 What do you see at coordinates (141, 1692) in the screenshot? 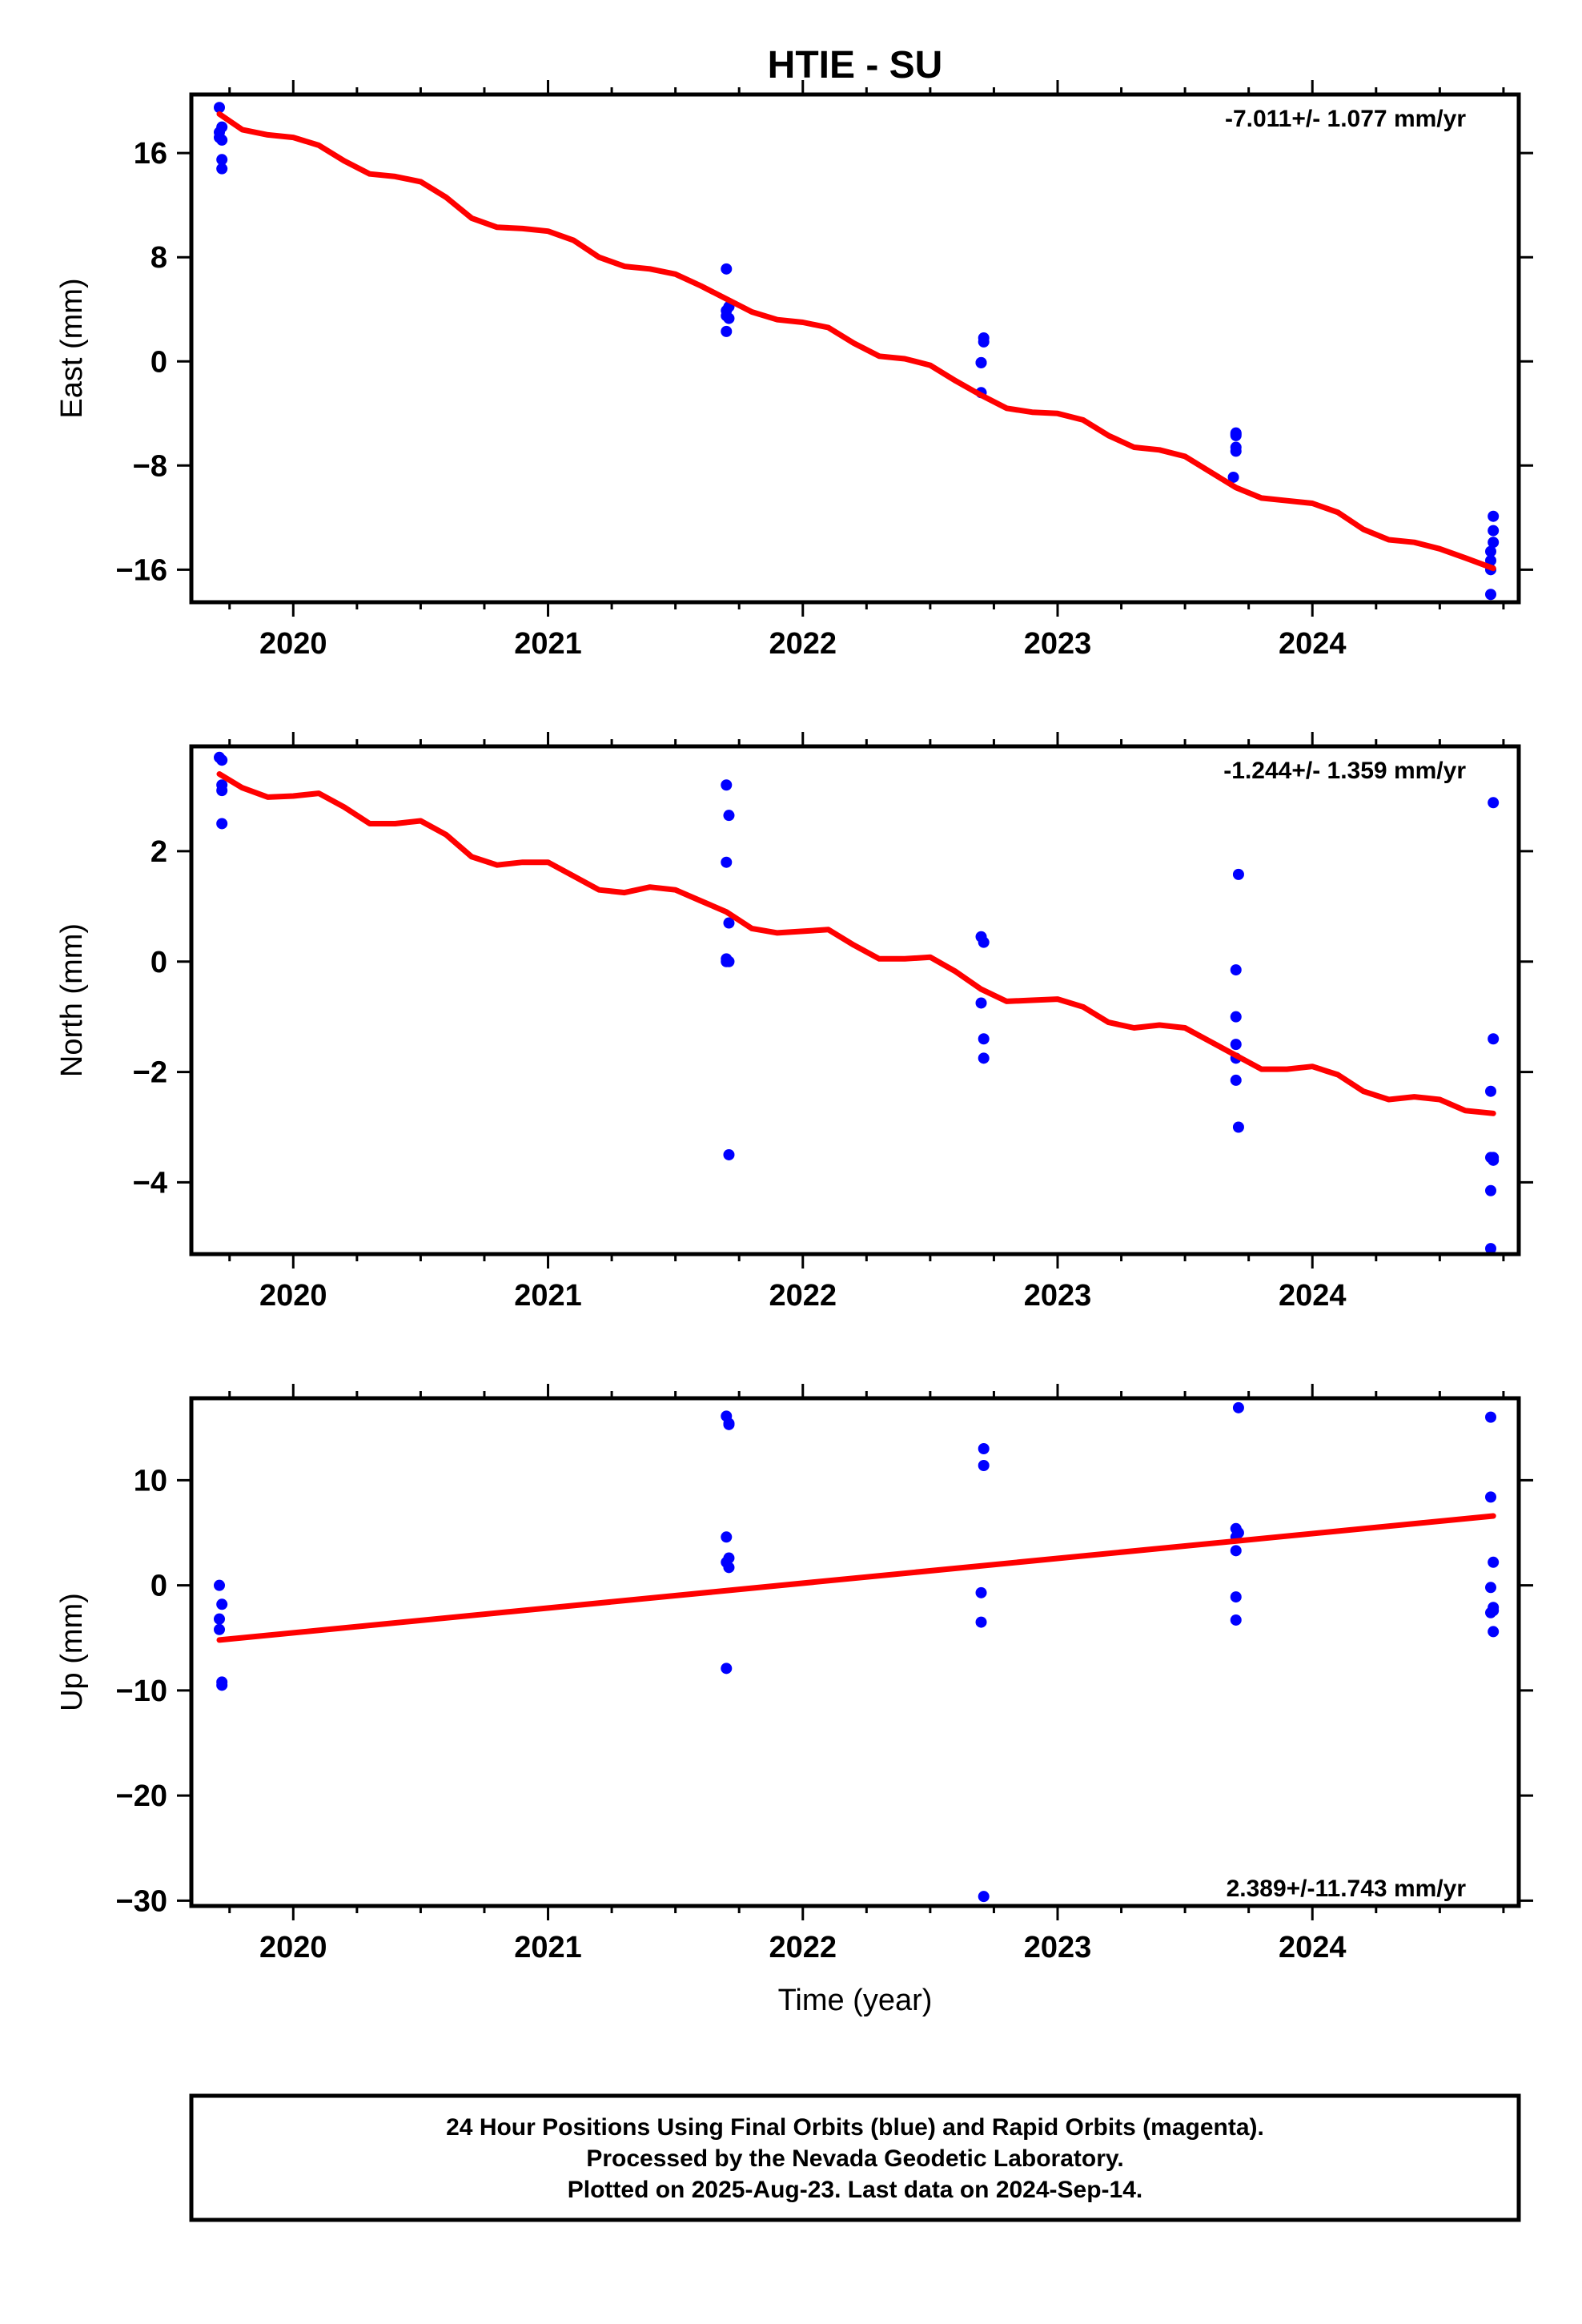
I see `y-tick-label: −10` at bounding box center [141, 1692].